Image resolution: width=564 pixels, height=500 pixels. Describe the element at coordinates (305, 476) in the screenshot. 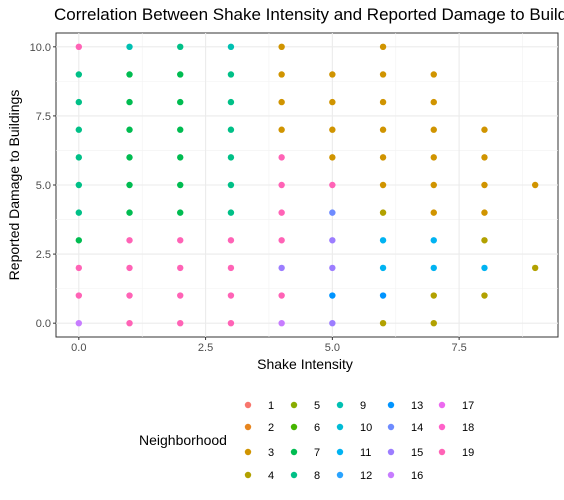

I see `legend-item-8: 8` at that location.